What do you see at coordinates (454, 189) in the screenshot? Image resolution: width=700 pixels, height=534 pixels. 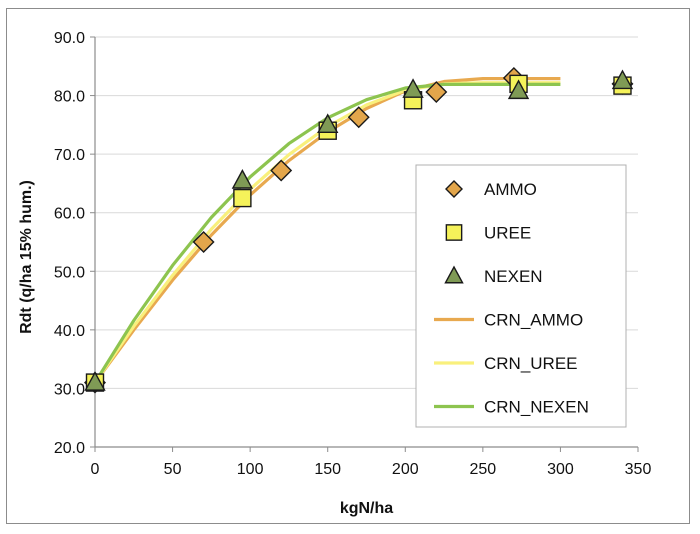 I see `legend-marker-ammo` at bounding box center [454, 189].